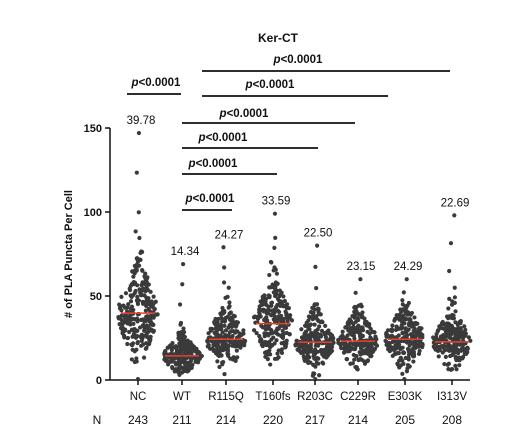 Image resolution: width=530 pixels, height=442 pixels. What do you see at coordinates (295, 334) in the screenshot?
I see `mean-lines` at bounding box center [295, 334].